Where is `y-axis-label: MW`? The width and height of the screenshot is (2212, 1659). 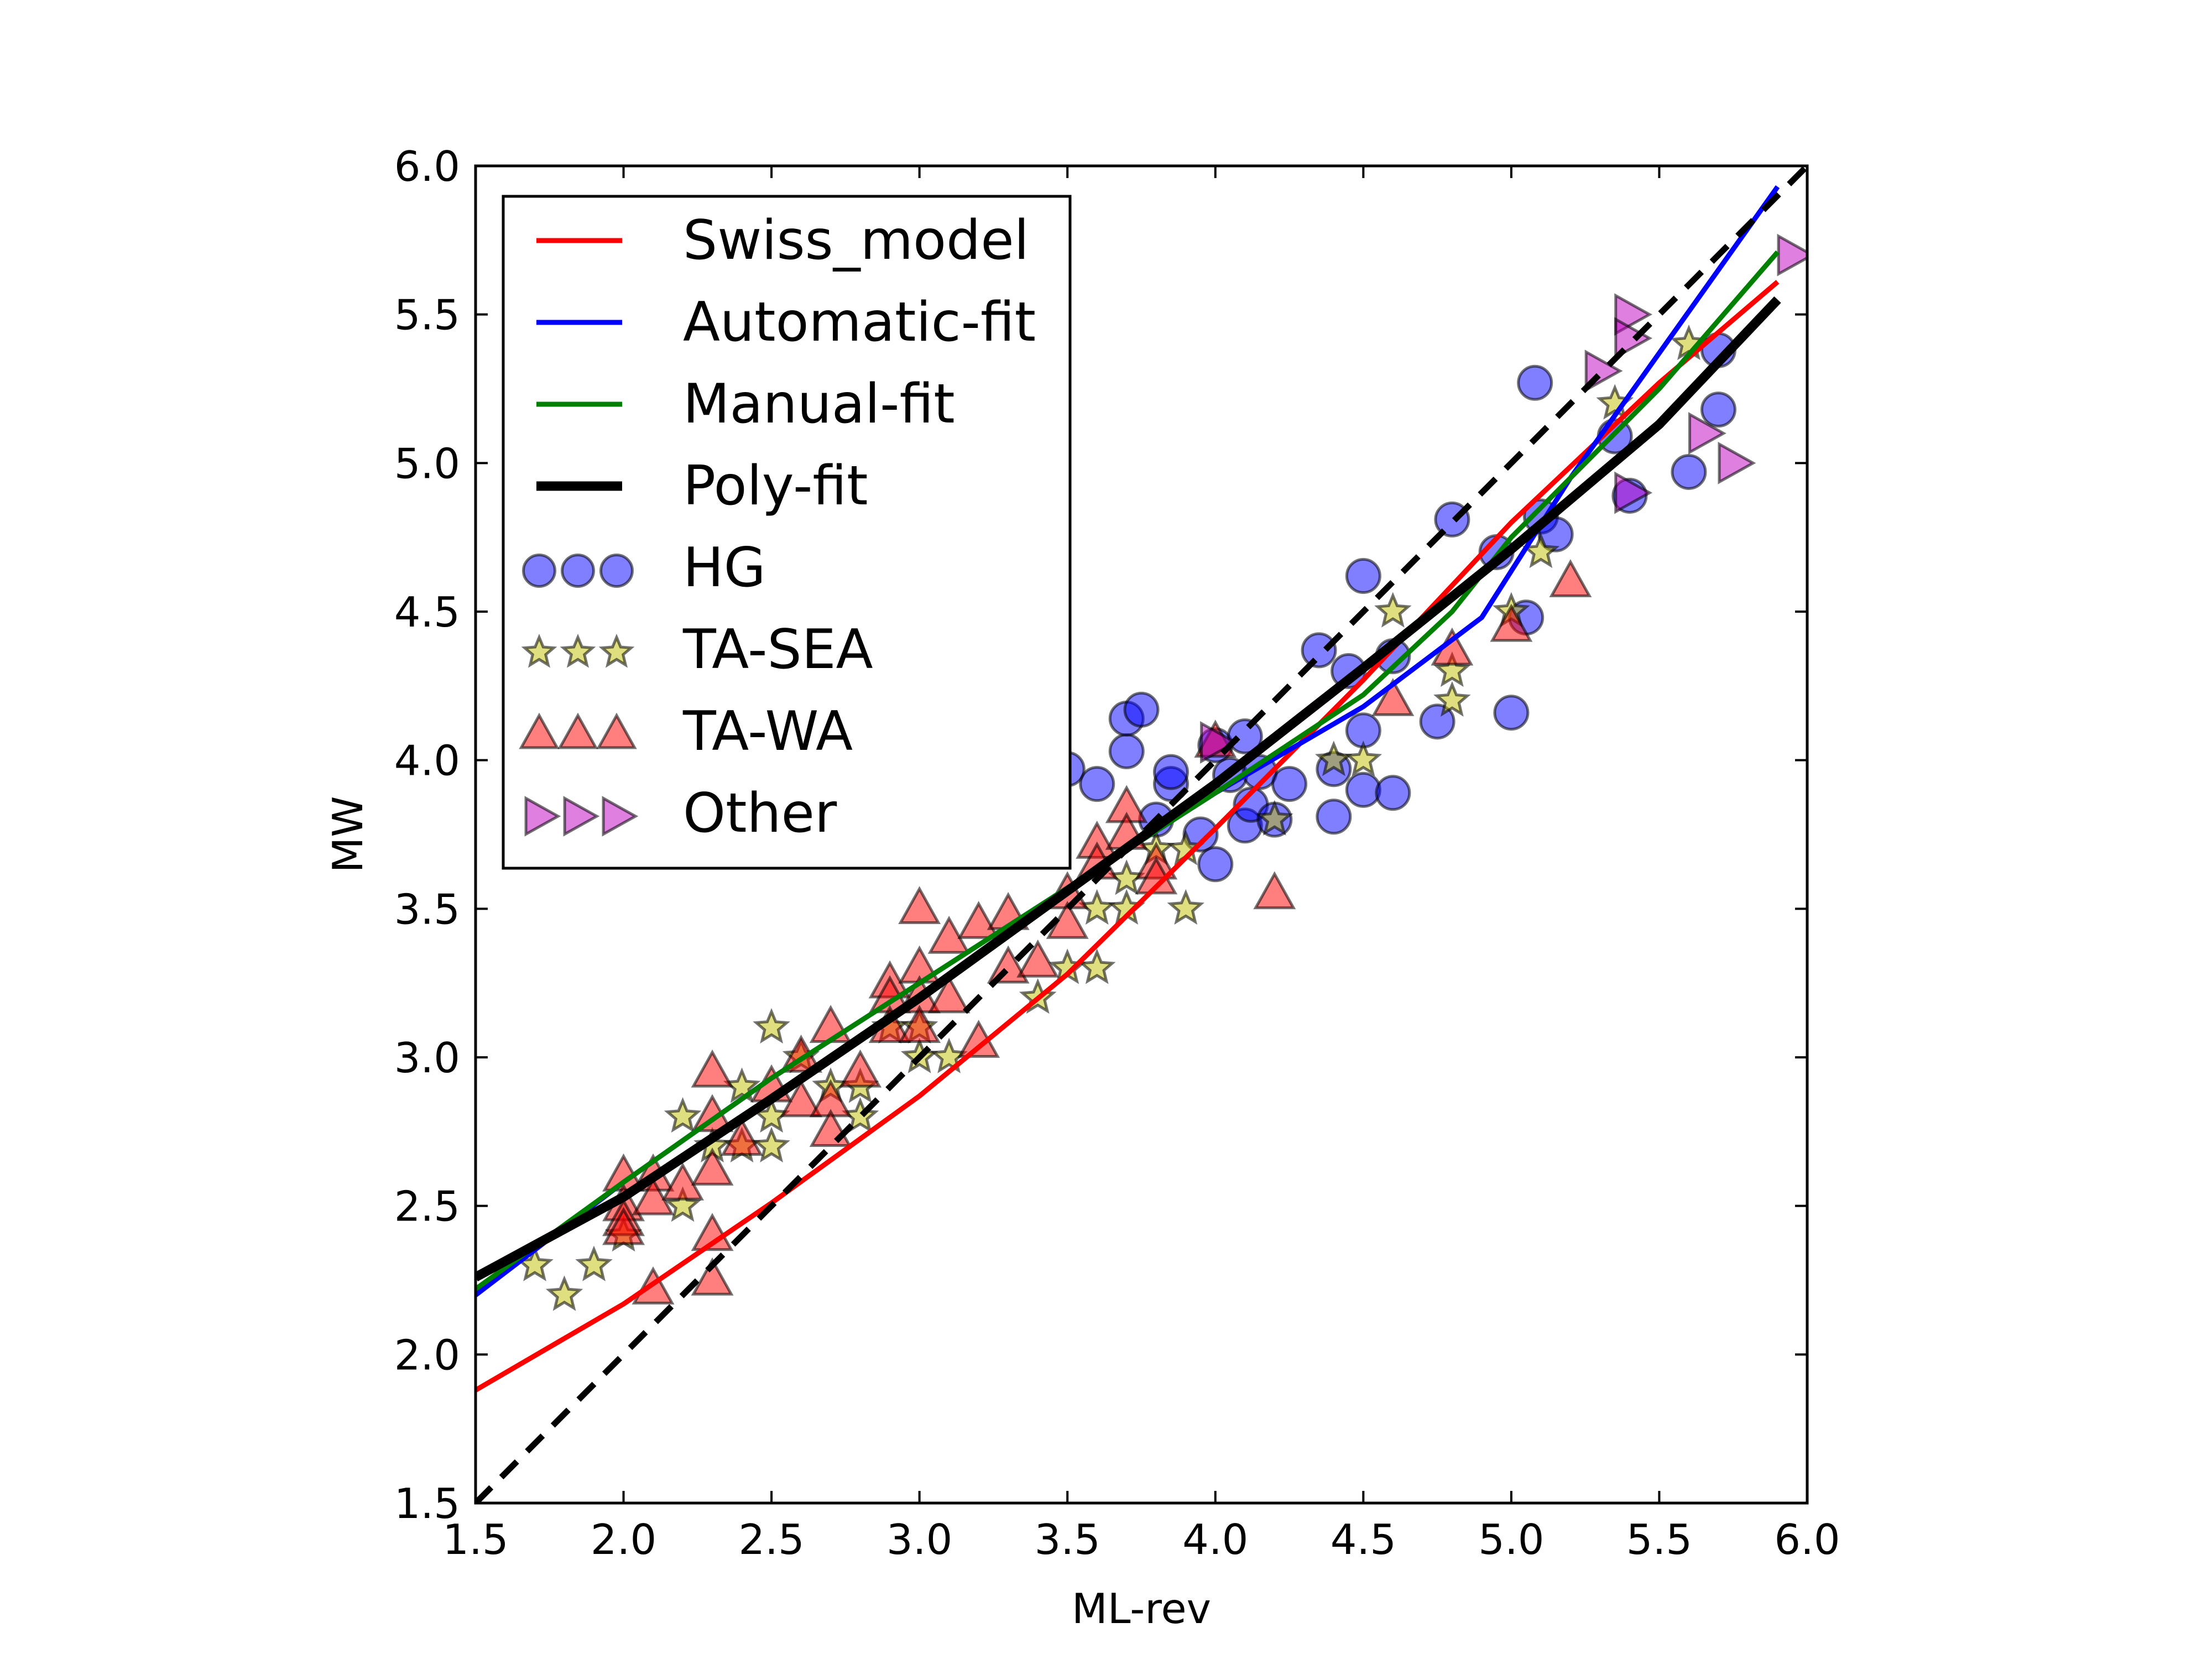
y-axis-label: MW is located at coordinates (348, 835).